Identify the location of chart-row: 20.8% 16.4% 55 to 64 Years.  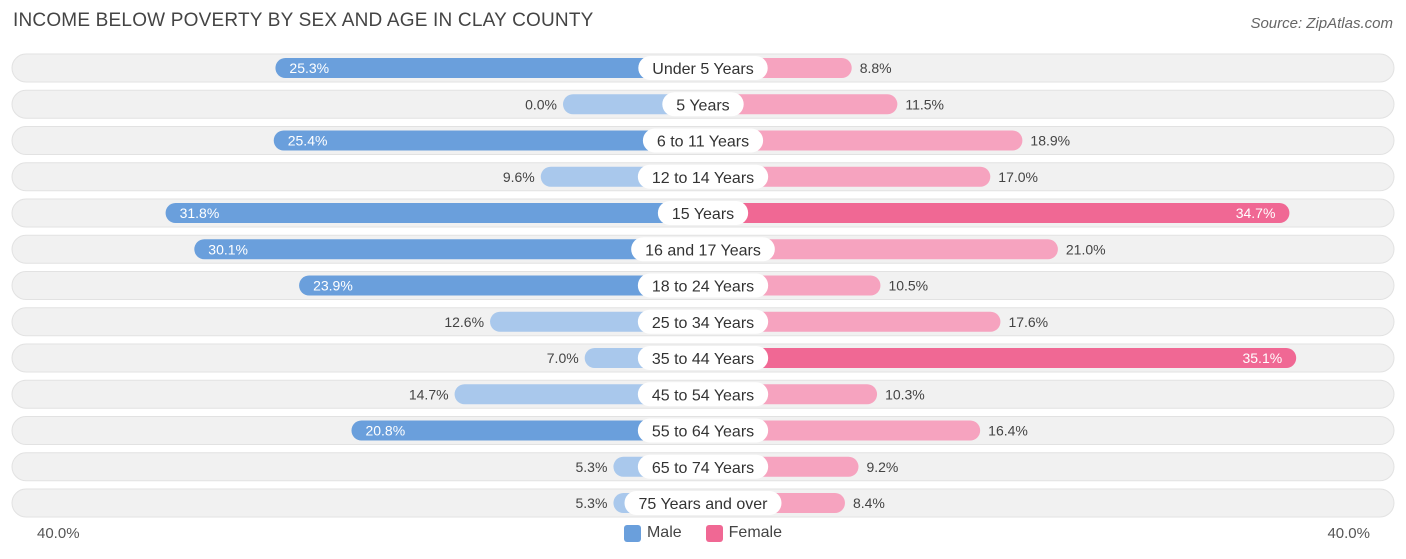
(703, 430).